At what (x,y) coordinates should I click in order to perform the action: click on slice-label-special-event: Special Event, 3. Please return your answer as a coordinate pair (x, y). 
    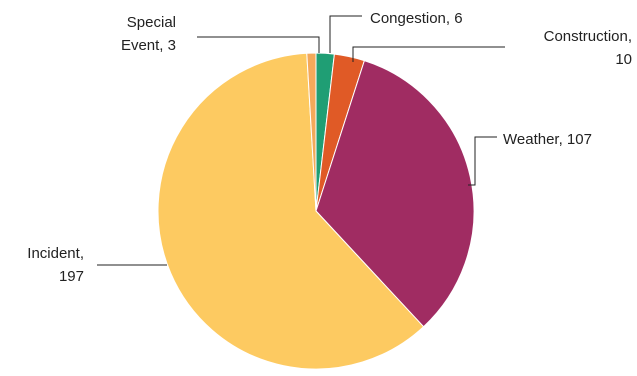
    Looking at the image, I should click on (148, 34).